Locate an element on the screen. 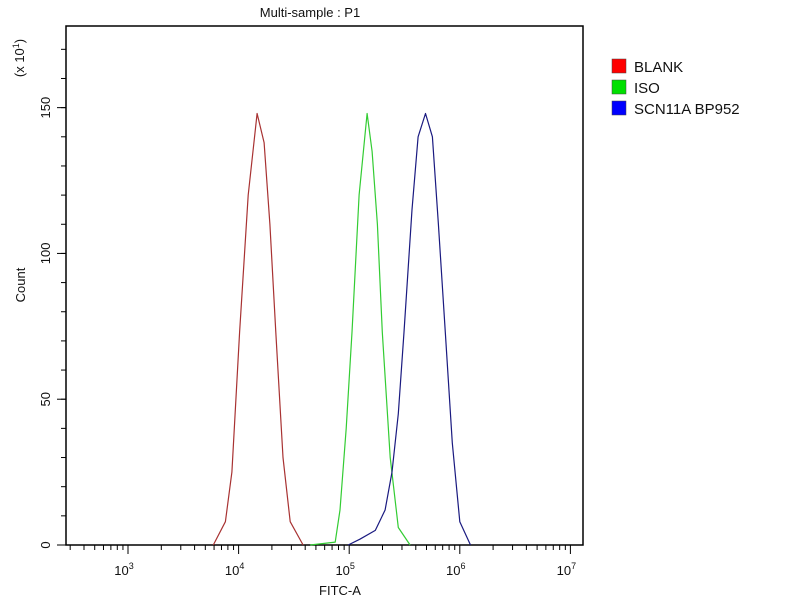  x-tick-label: 10³ is located at coordinates (123, 569).